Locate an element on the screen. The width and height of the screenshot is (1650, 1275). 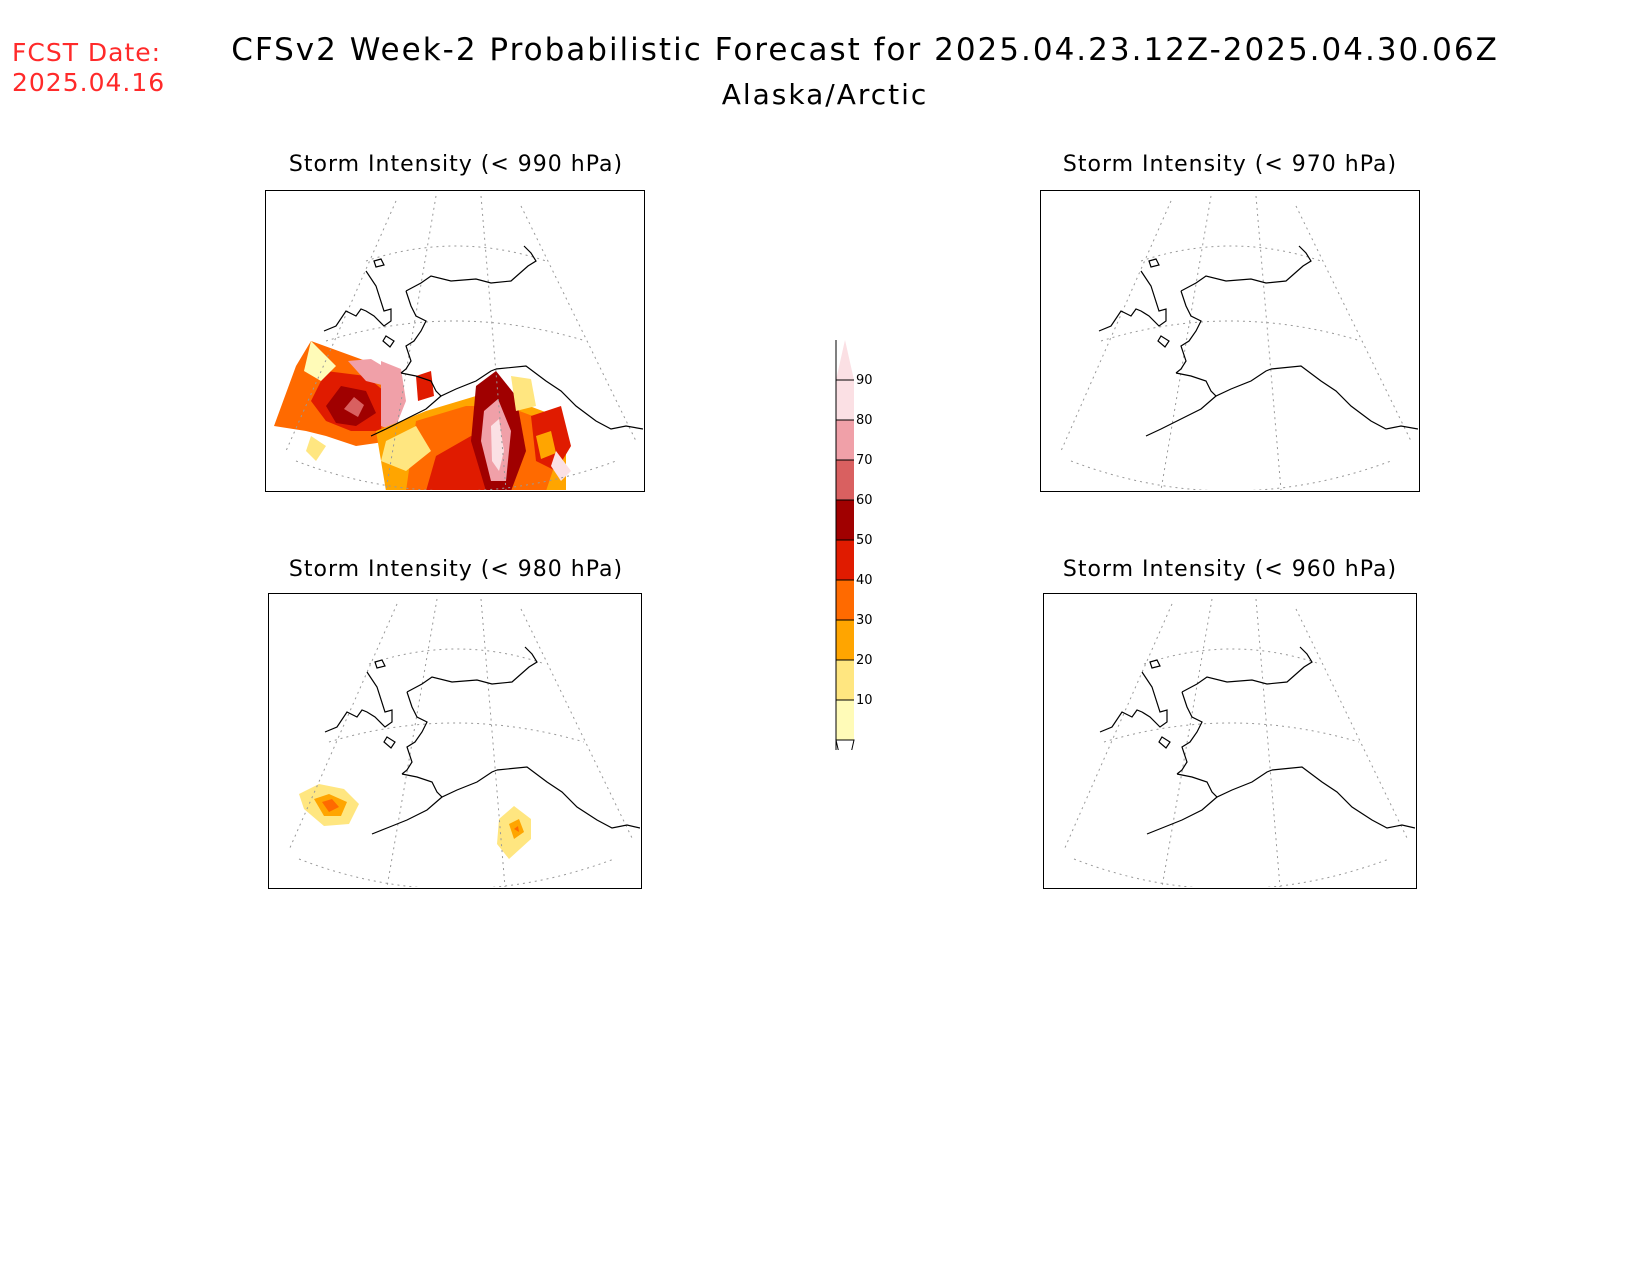
colorbar-label: 80 is located at coordinates (864, 420).